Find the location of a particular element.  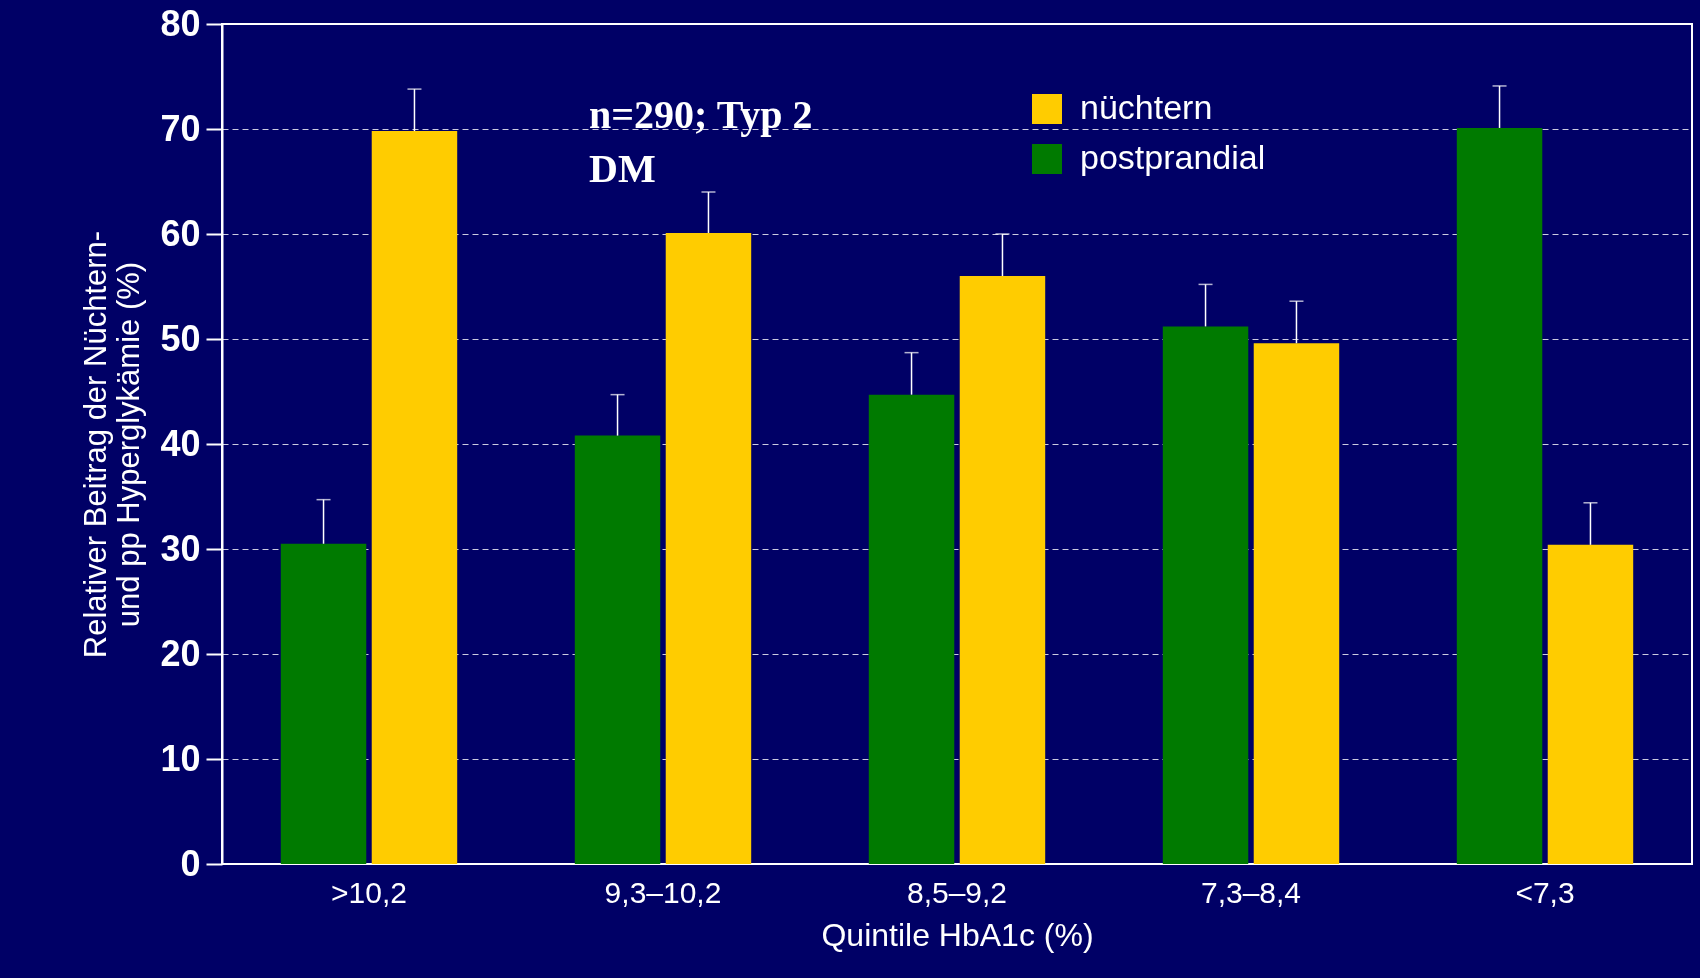

legend-label: nüchtern is located at coordinates (1146, 107).